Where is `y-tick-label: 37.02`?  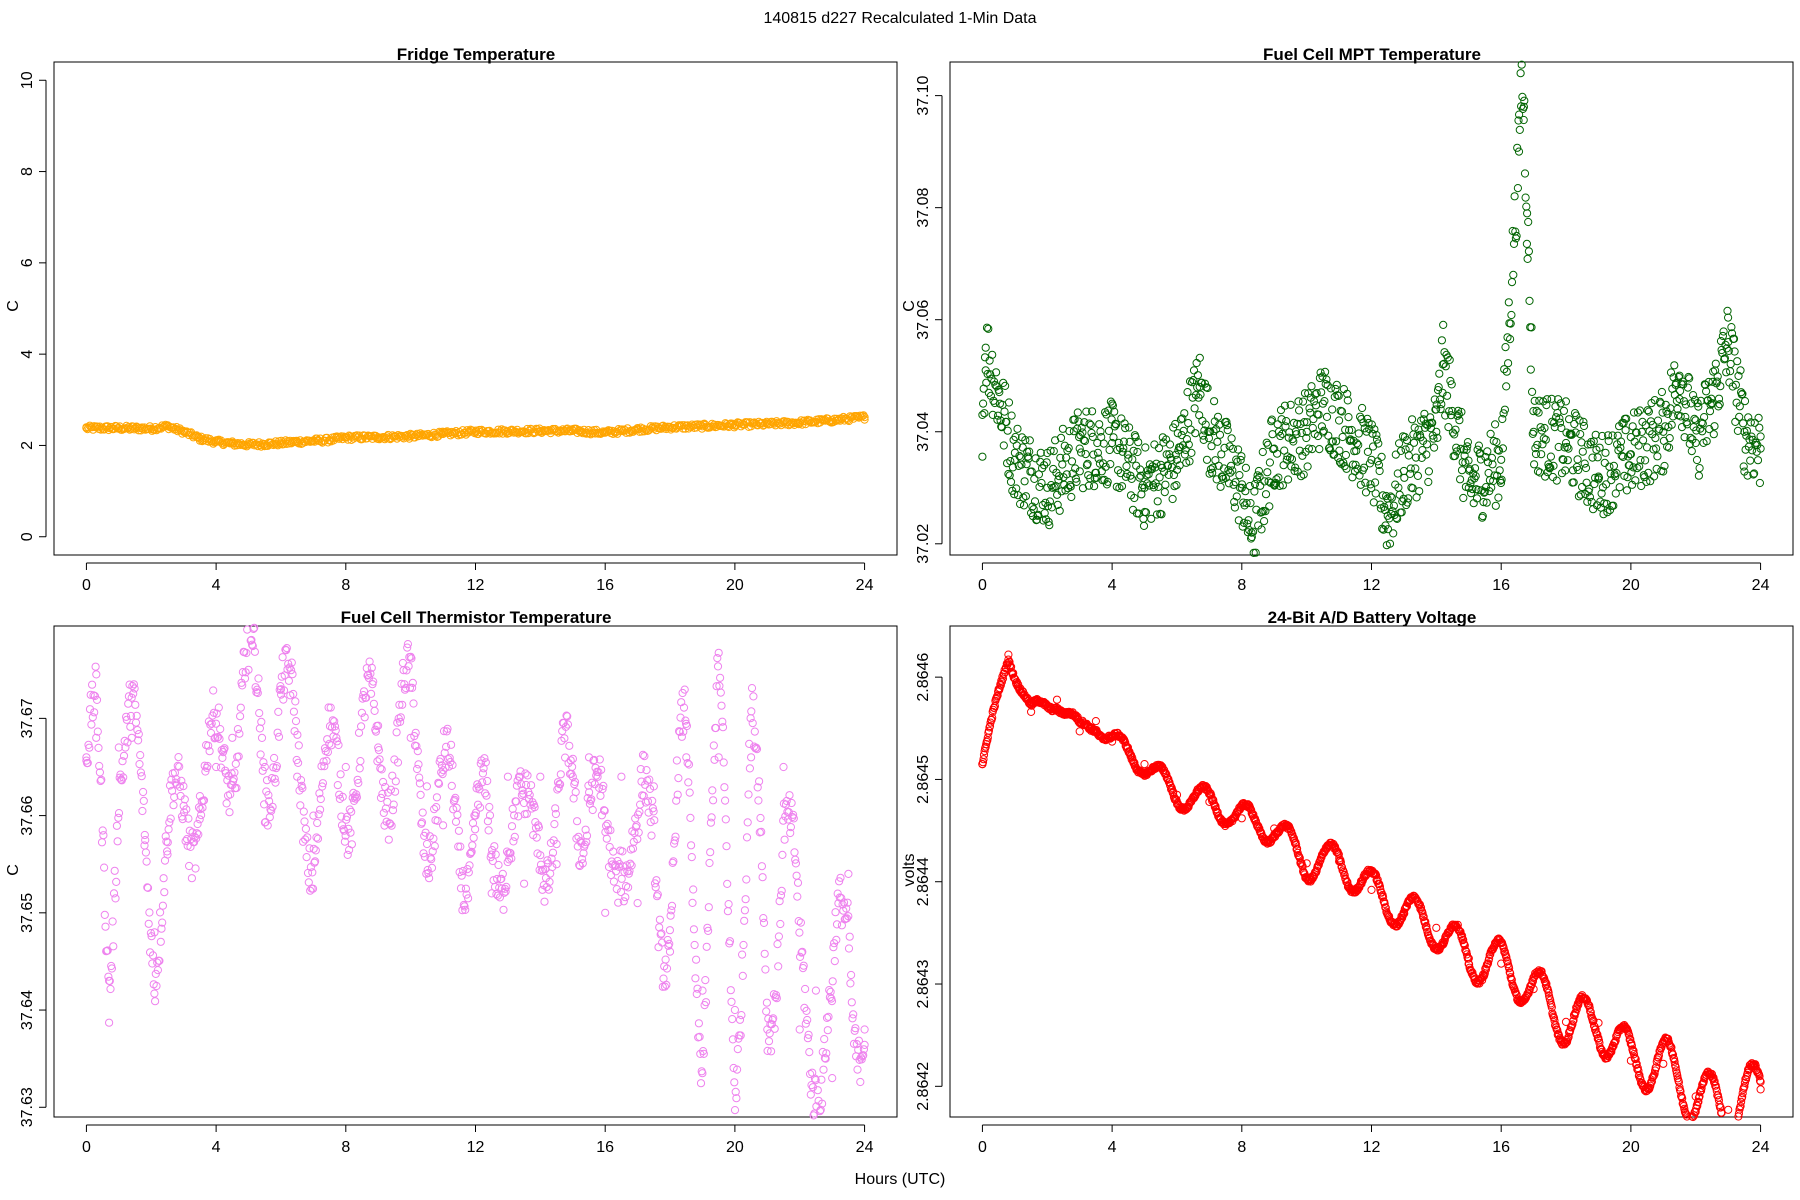
y-tick-label: 37.02 is located at coordinates (923, 544).